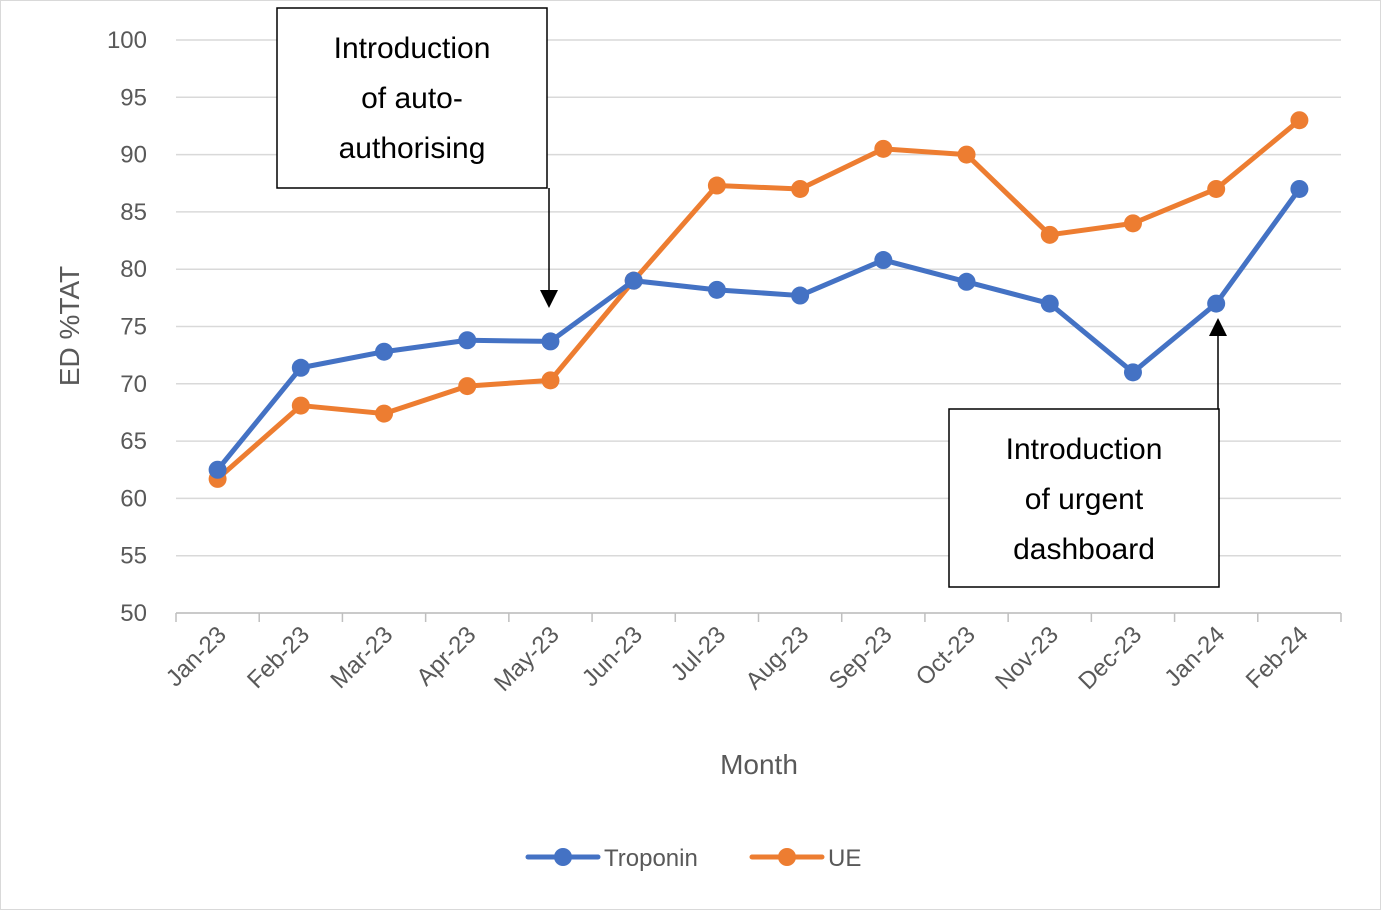 The width and height of the screenshot is (1381, 910). I want to click on y-tick-label: 100, so click(127, 40).